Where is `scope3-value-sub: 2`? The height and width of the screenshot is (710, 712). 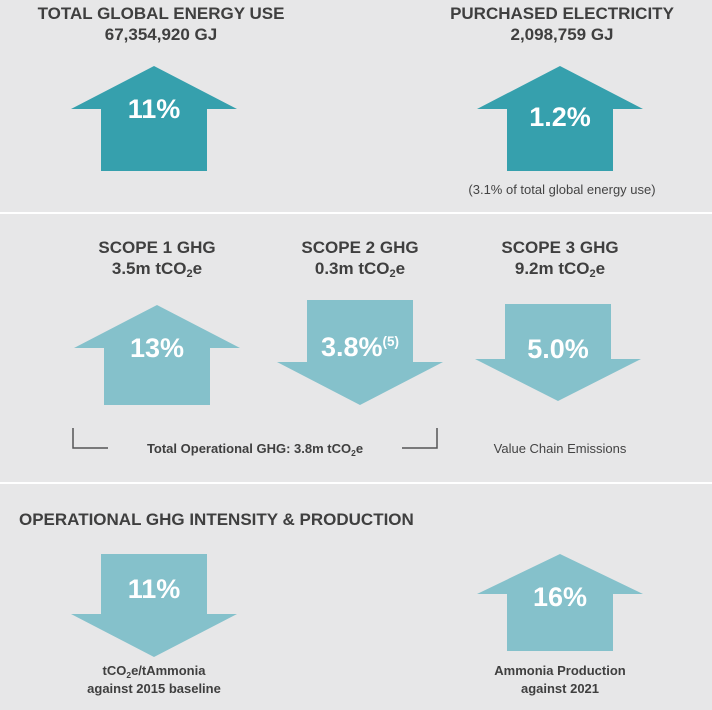 scope3-value-sub: 2 is located at coordinates (592, 274).